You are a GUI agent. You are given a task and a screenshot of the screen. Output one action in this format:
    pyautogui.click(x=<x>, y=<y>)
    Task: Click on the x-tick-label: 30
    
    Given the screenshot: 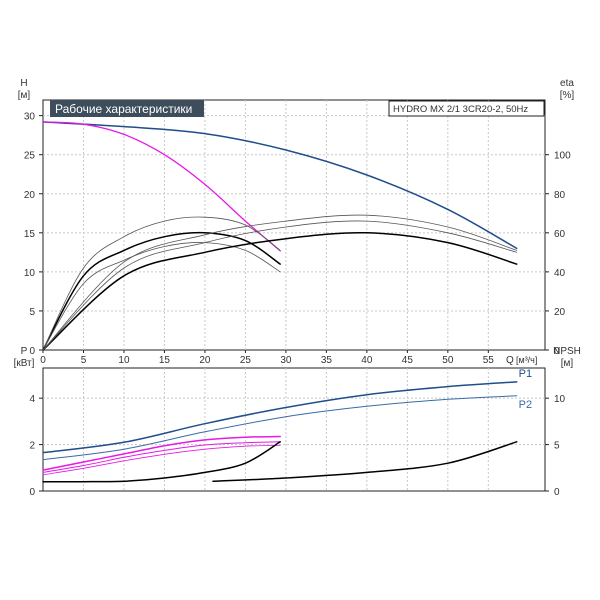 What is the action you would take?
    pyautogui.click(x=286, y=360)
    